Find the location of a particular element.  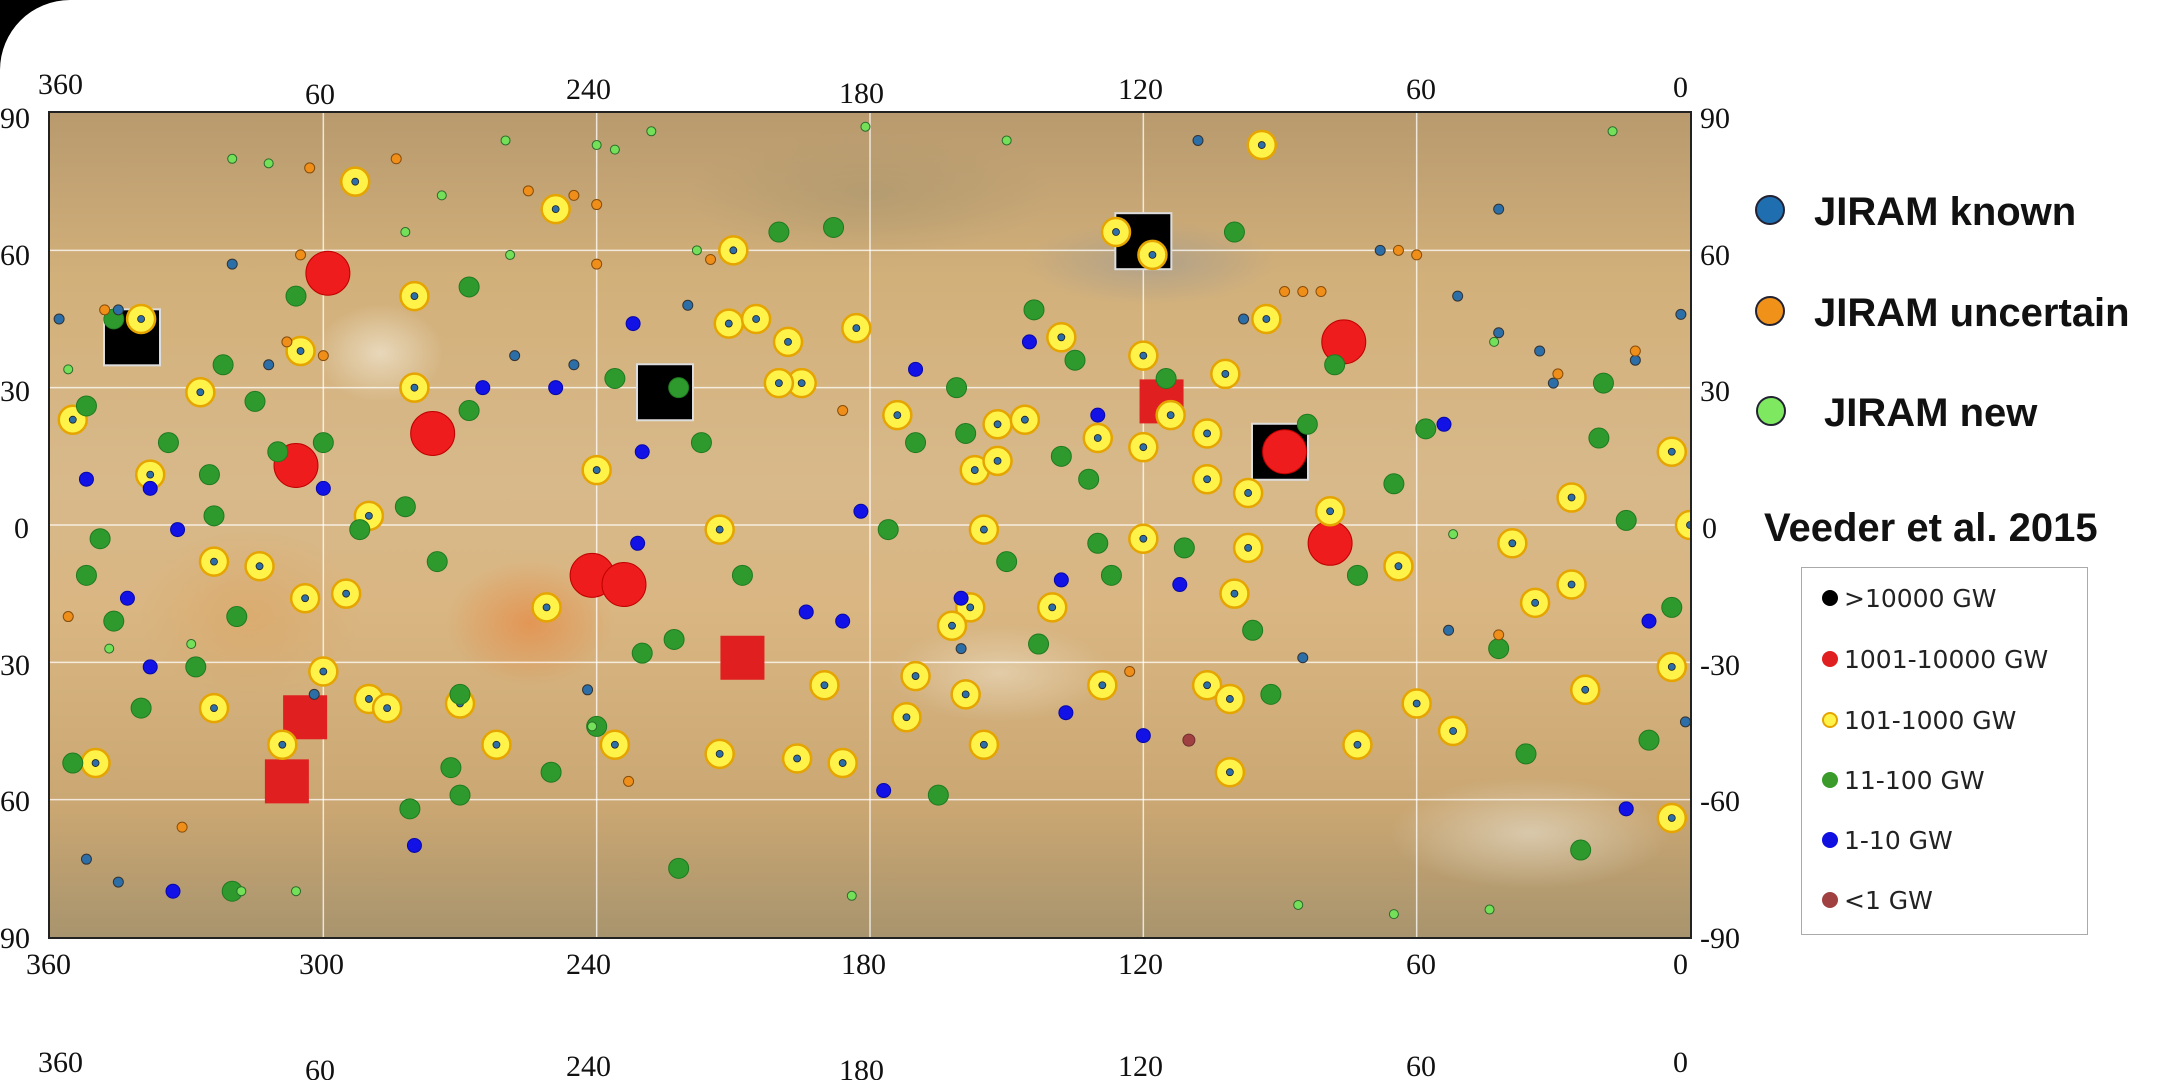

top-tick: 240 is located at coordinates (588, 1065).